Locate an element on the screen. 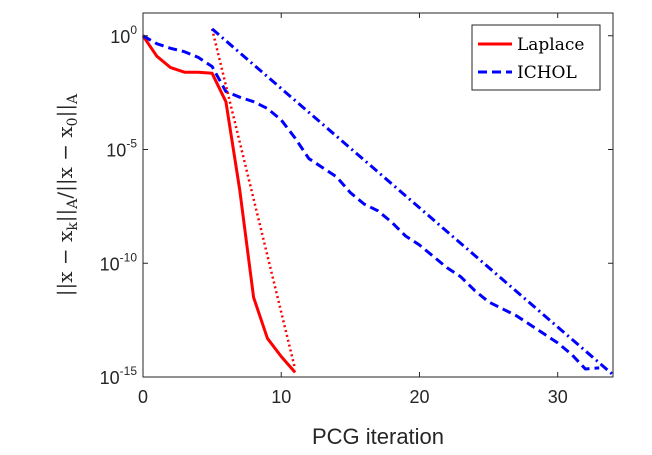 This screenshot has height=455, width=652. y-tick-label: 10⁻¹⁵ is located at coordinates (119, 376).